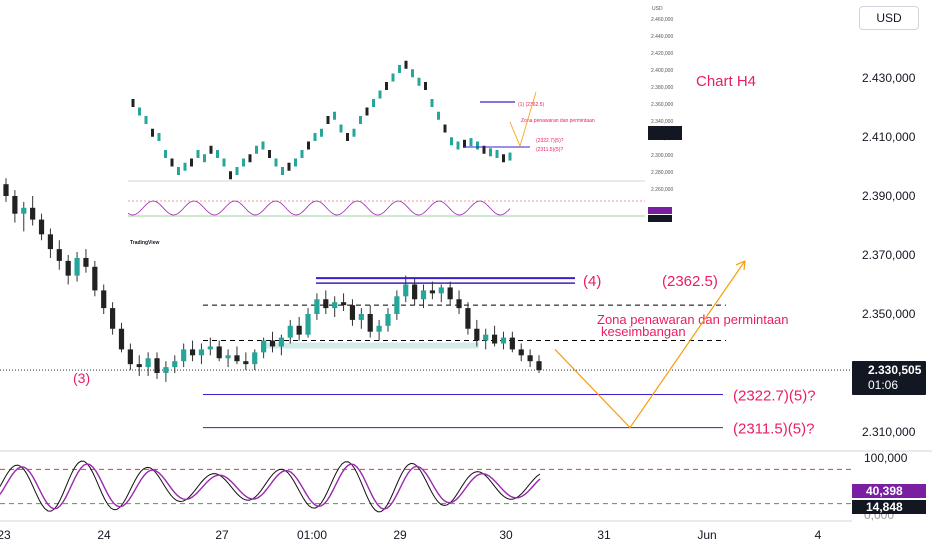 This screenshot has height=550, width=932. I want to click on inset-title: Chart H4, so click(726, 81).